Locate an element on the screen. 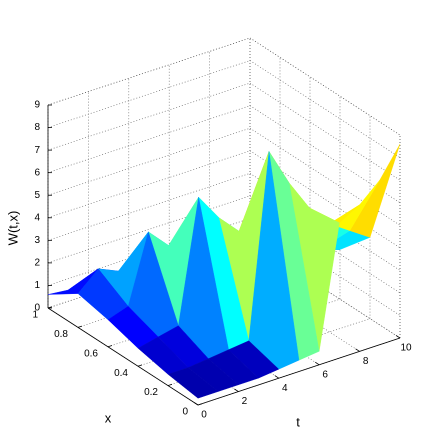 This screenshot has width=427, height=436. z-tick-label: 8 is located at coordinates (37, 127).